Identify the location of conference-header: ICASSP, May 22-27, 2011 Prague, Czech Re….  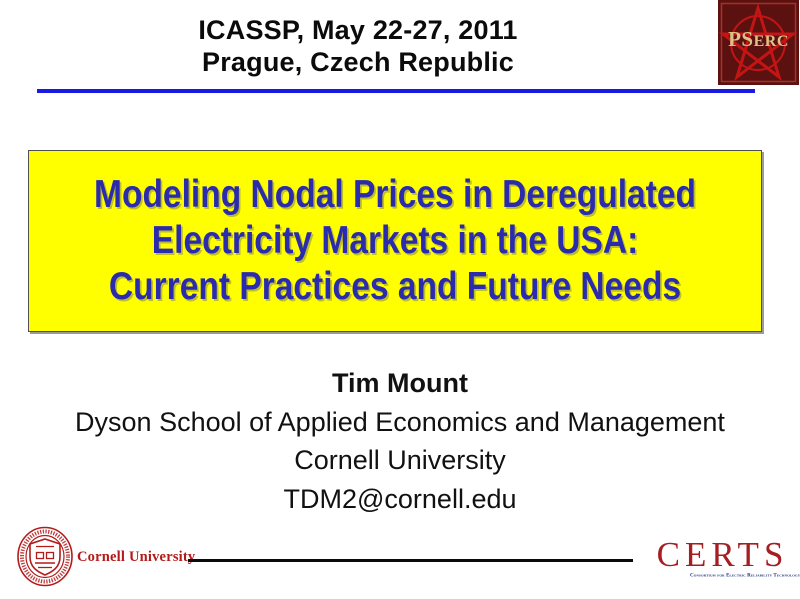
(358, 46).